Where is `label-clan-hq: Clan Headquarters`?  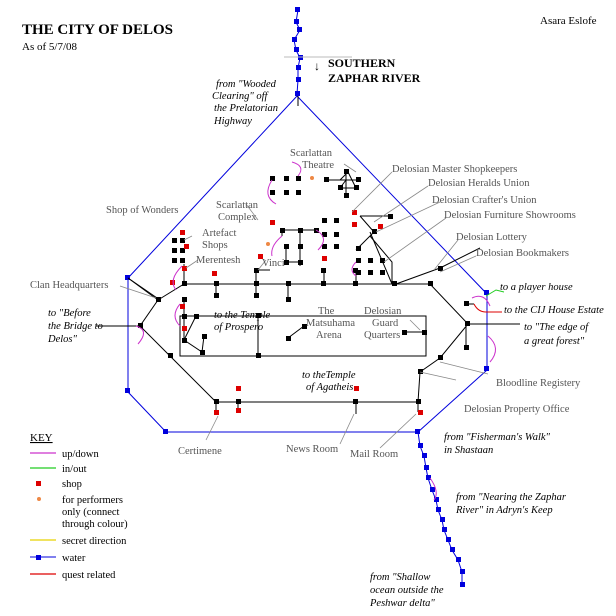
label-clan-hq: Clan Headquarters is located at coordinates (69, 285).